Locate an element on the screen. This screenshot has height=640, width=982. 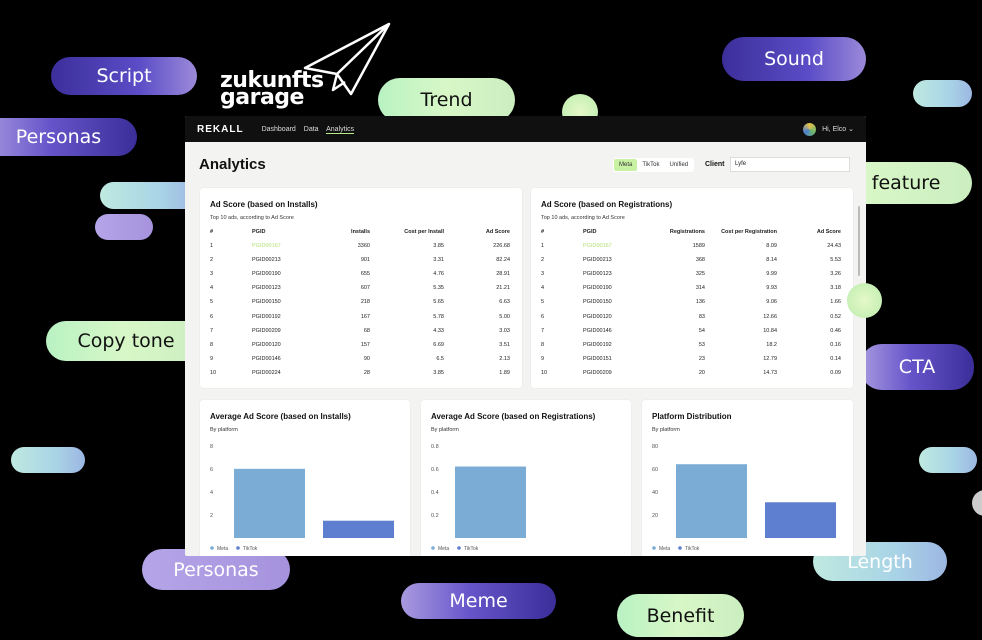
registrations-card-title: Ad Score (based on Registrations) is located at coordinates (607, 204).